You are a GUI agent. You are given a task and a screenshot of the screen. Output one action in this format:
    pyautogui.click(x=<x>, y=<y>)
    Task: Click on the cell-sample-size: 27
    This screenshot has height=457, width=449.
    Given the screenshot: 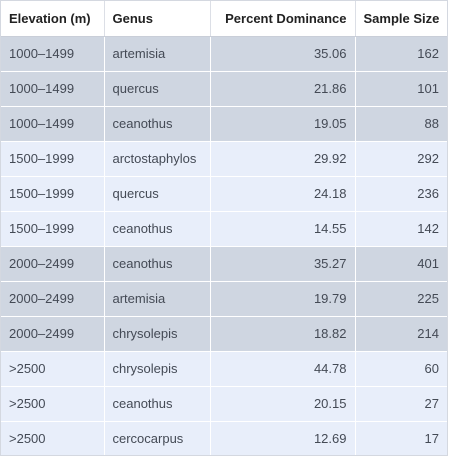 What is the action you would take?
    pyautogui.click(x=401, y=404)
    